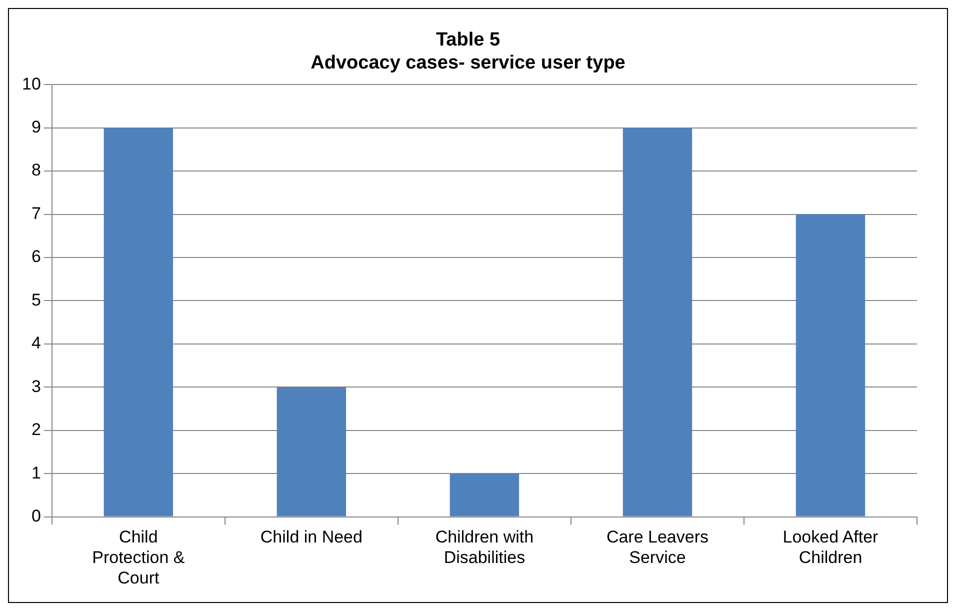 Image resolution: width=958 pixels, height=613 pixels. Describe the element at coordinates (657, 548) in the screenshot. I see `x-tick-label: Care Leavers Service` at that location.